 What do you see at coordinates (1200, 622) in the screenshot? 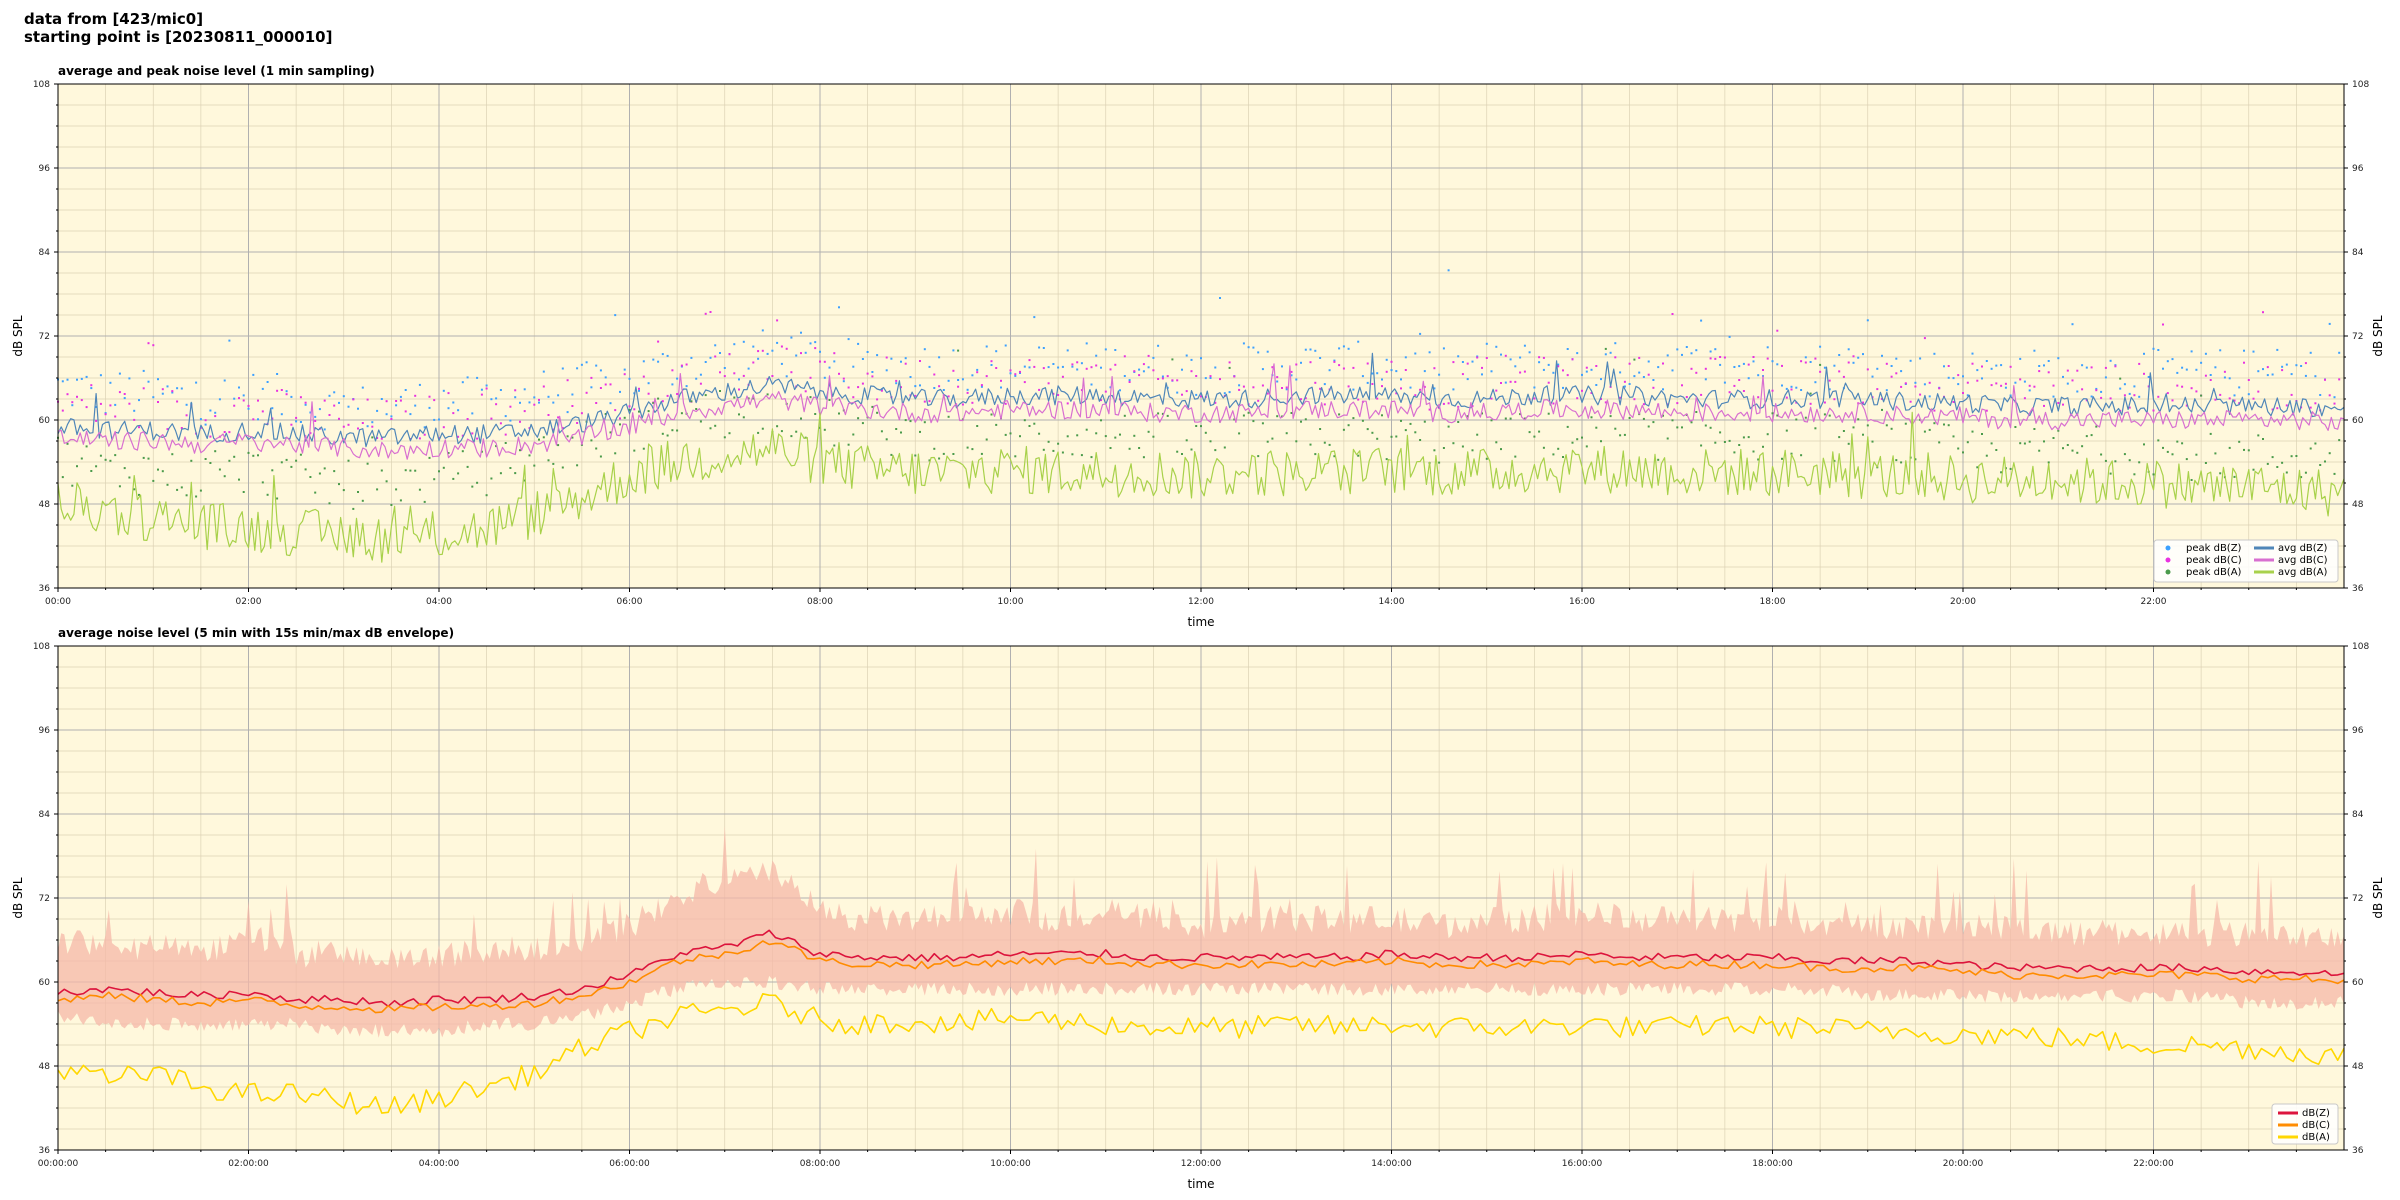
I see `x-axis-label: time` at bounding box center [1200, 622].